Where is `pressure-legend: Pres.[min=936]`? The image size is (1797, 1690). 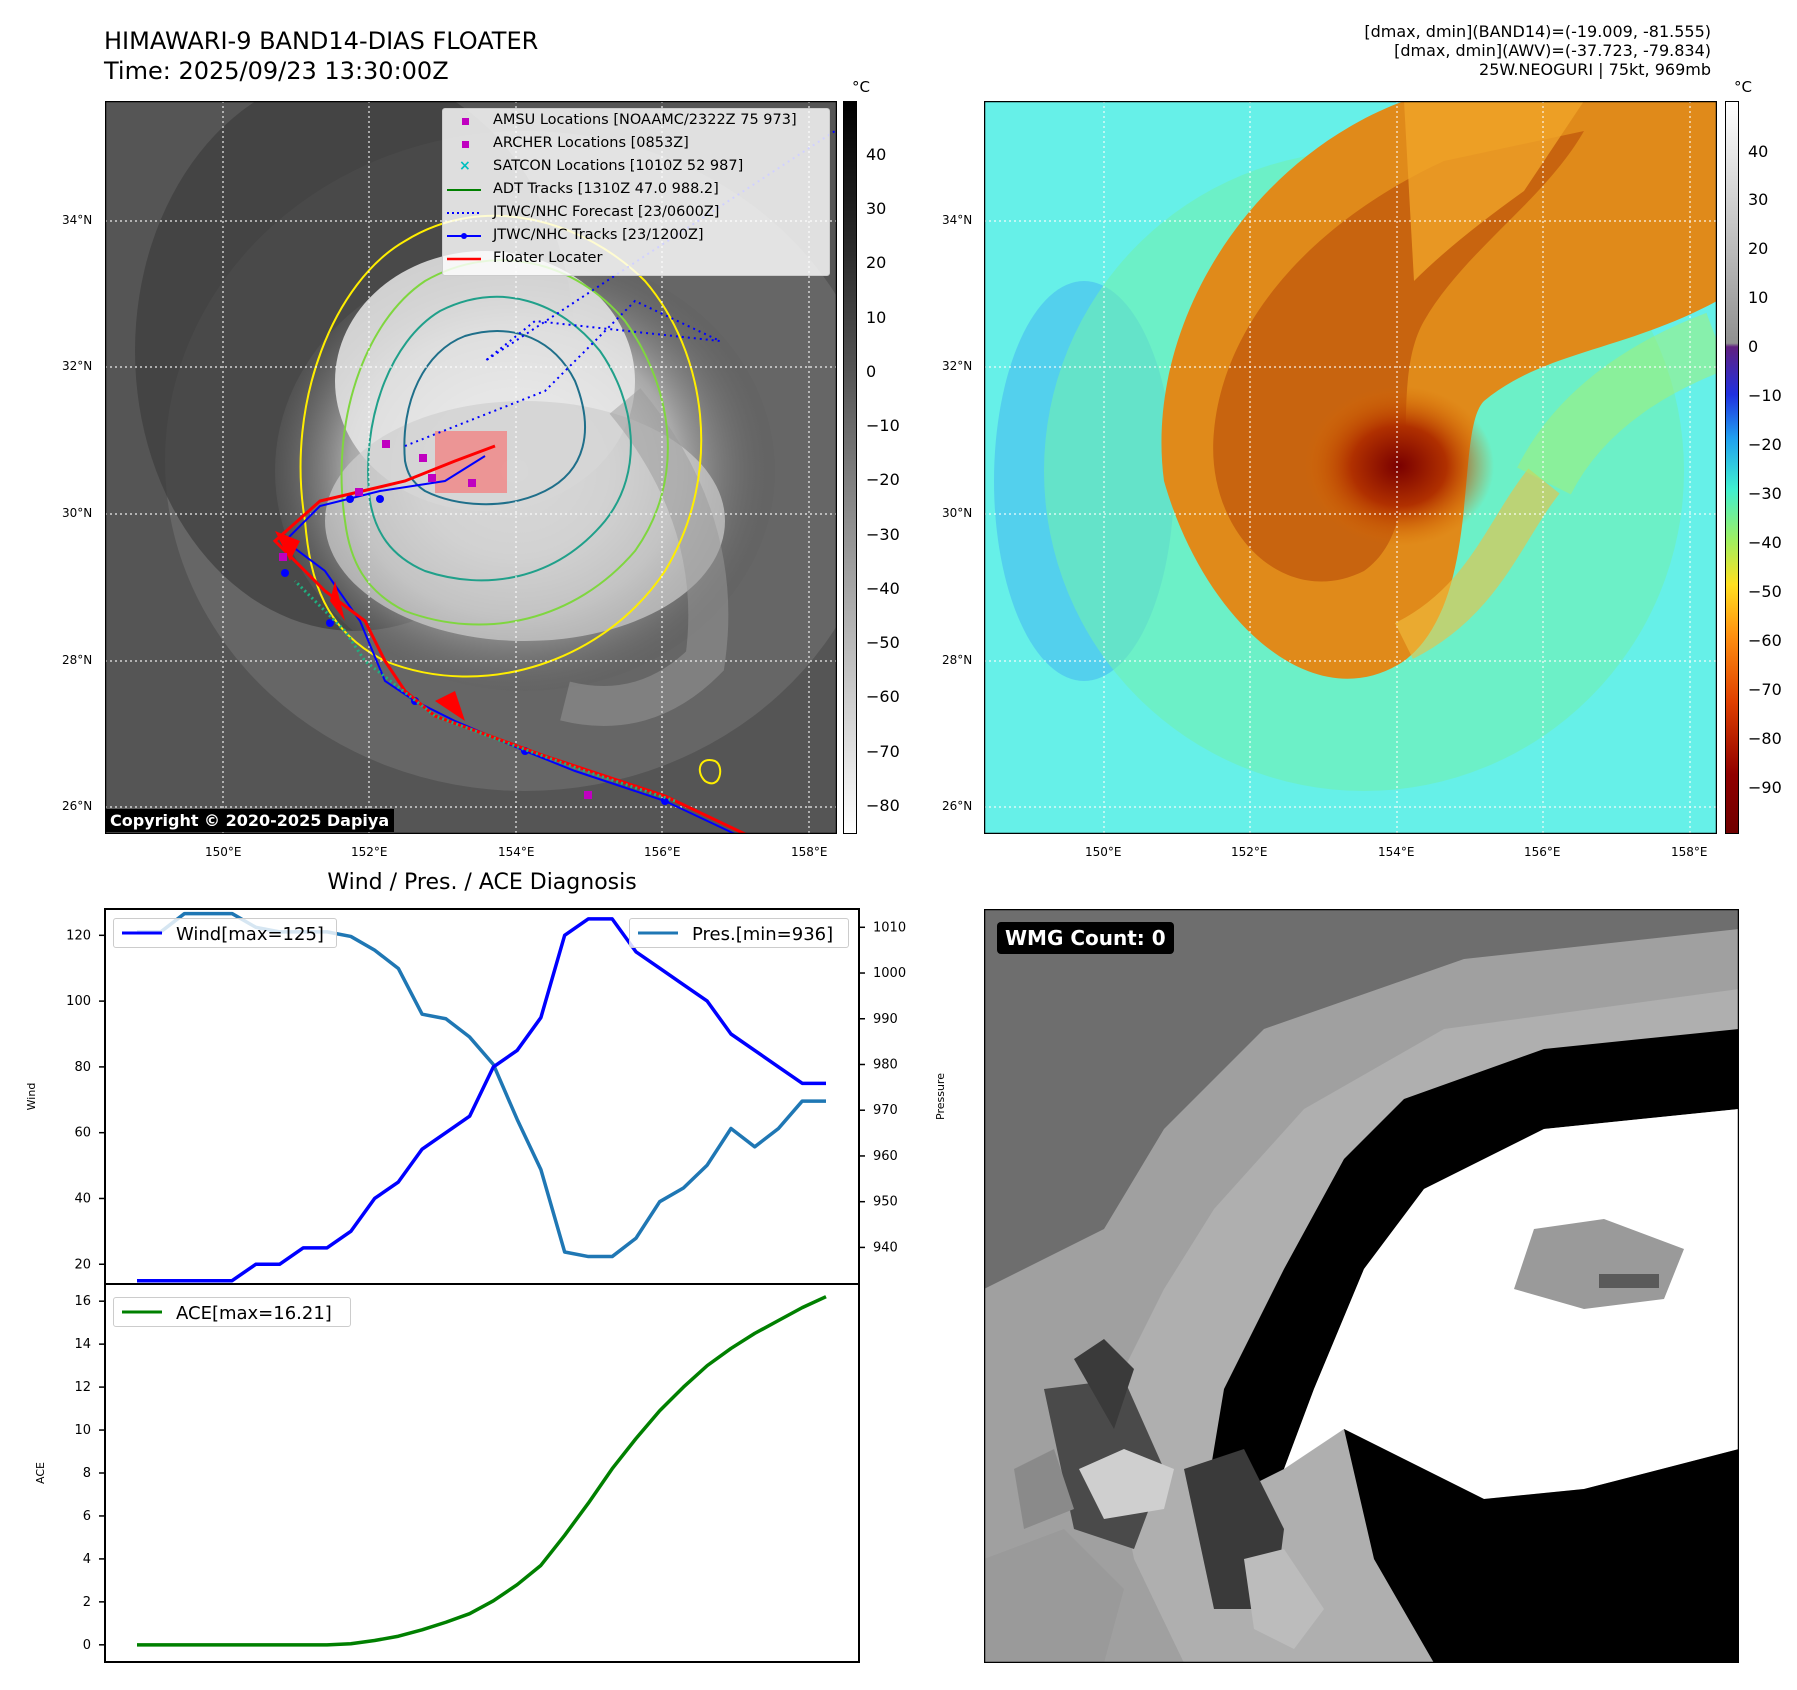
pressure-legend: Pres.[min=936] is located at coordinates (739, 933).